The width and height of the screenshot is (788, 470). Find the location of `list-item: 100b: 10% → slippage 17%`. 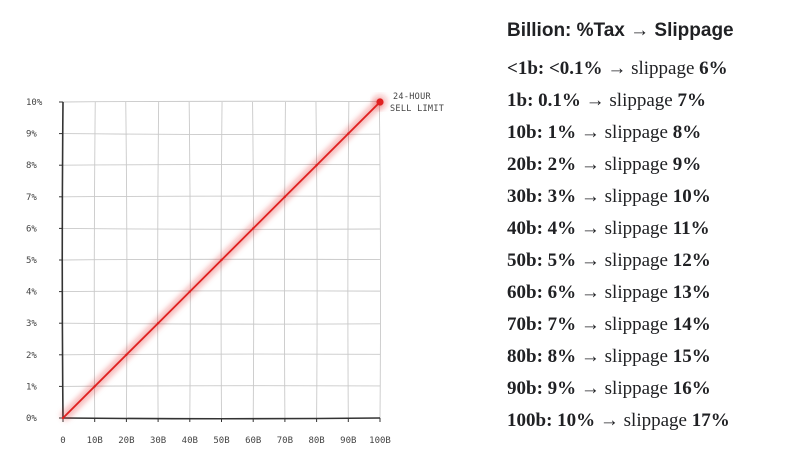

list-item: 100b: 10% → slippage 17% is located at coordinates (644, 426).